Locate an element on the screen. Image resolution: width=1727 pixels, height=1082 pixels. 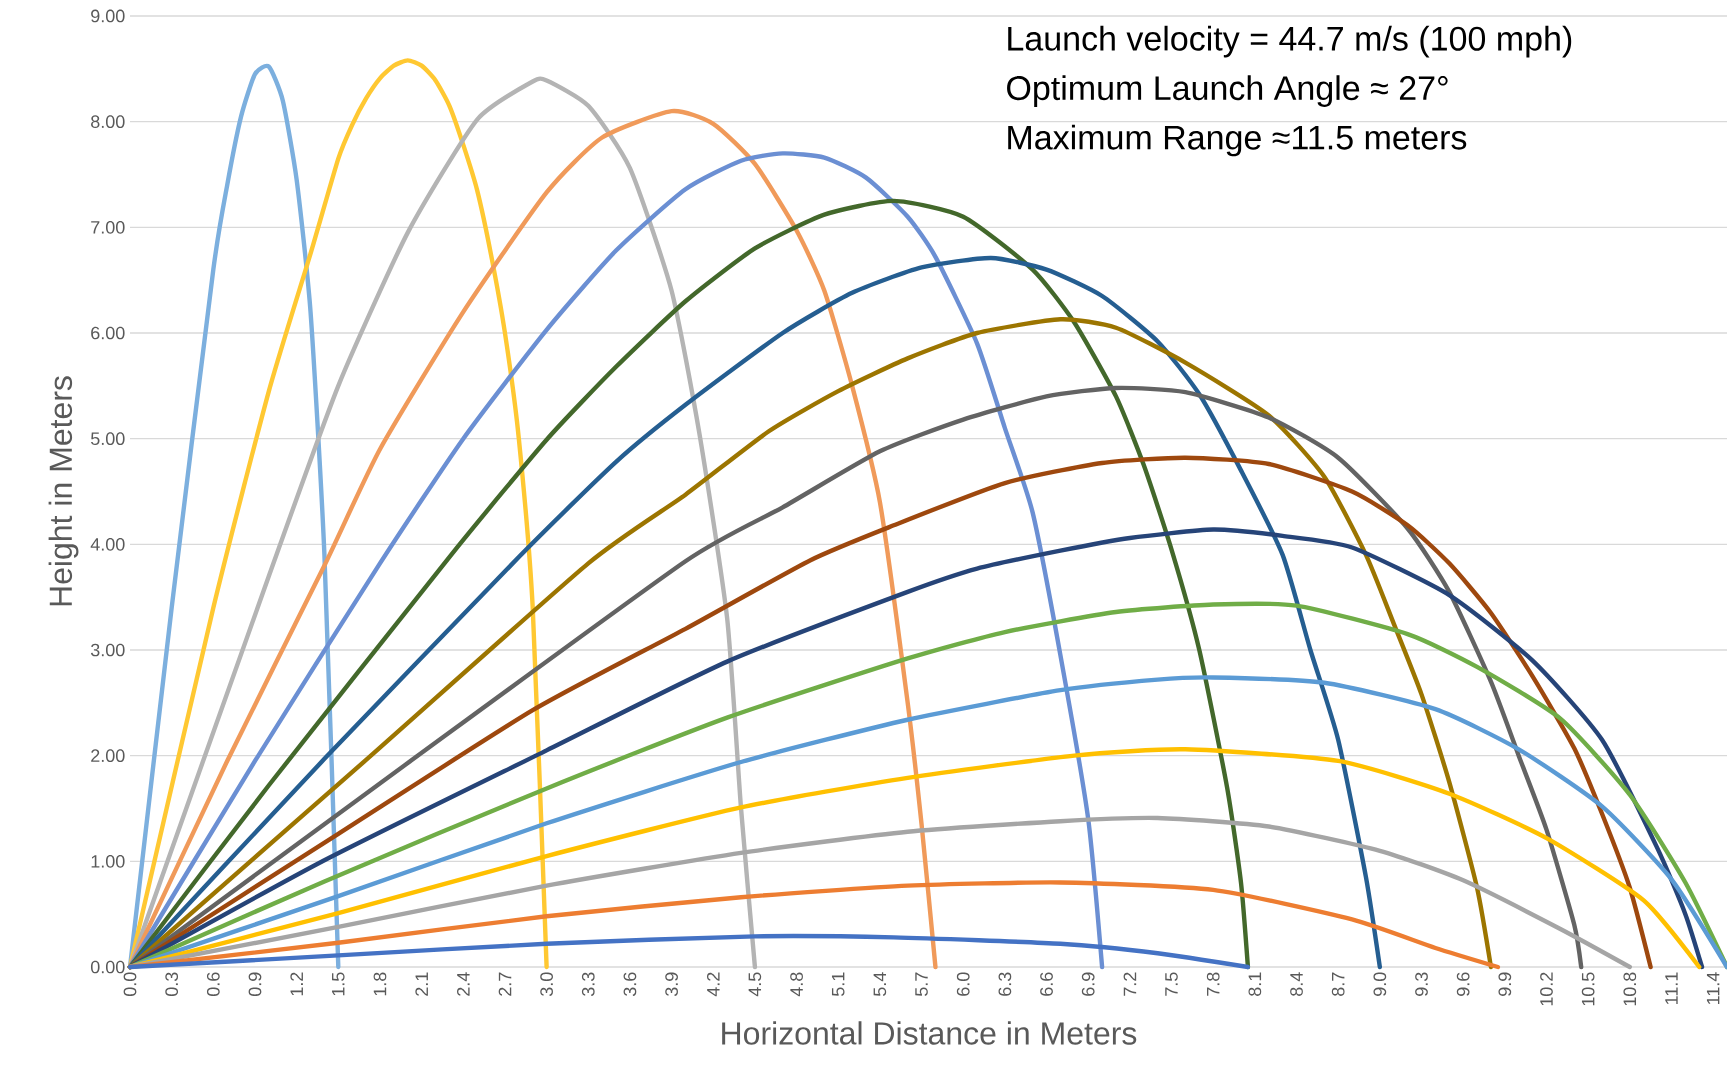
y-tick-label: 6.00 is located at coordinates (108, 333).